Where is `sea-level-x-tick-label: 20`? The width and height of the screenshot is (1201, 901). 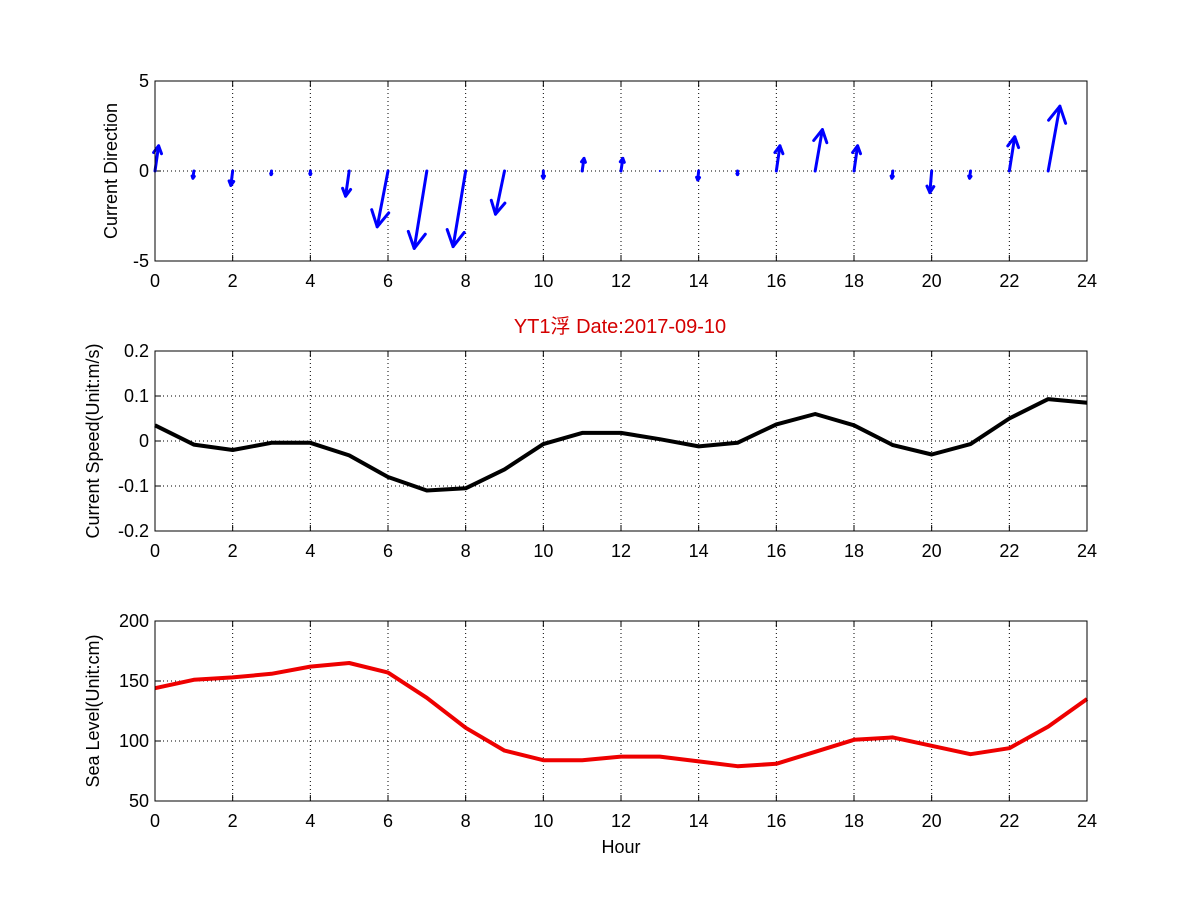 sea-level-x-tick-label: 20 is located at coordinates (932, 821).